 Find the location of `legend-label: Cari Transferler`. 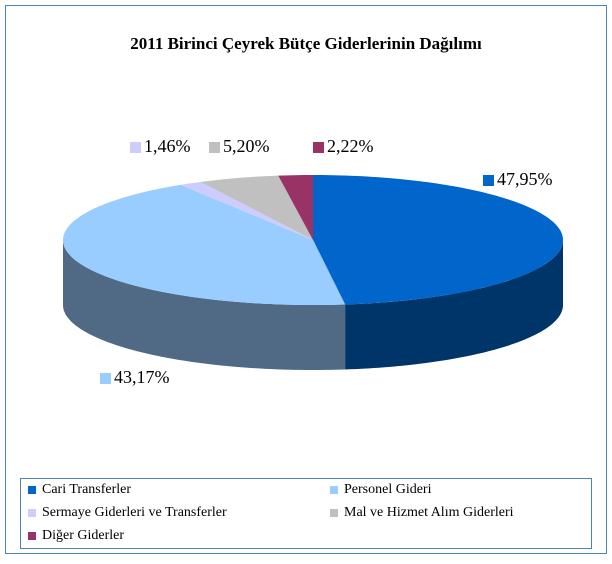

legend-label: Cari Transferler is located at coordinates (86, 489).